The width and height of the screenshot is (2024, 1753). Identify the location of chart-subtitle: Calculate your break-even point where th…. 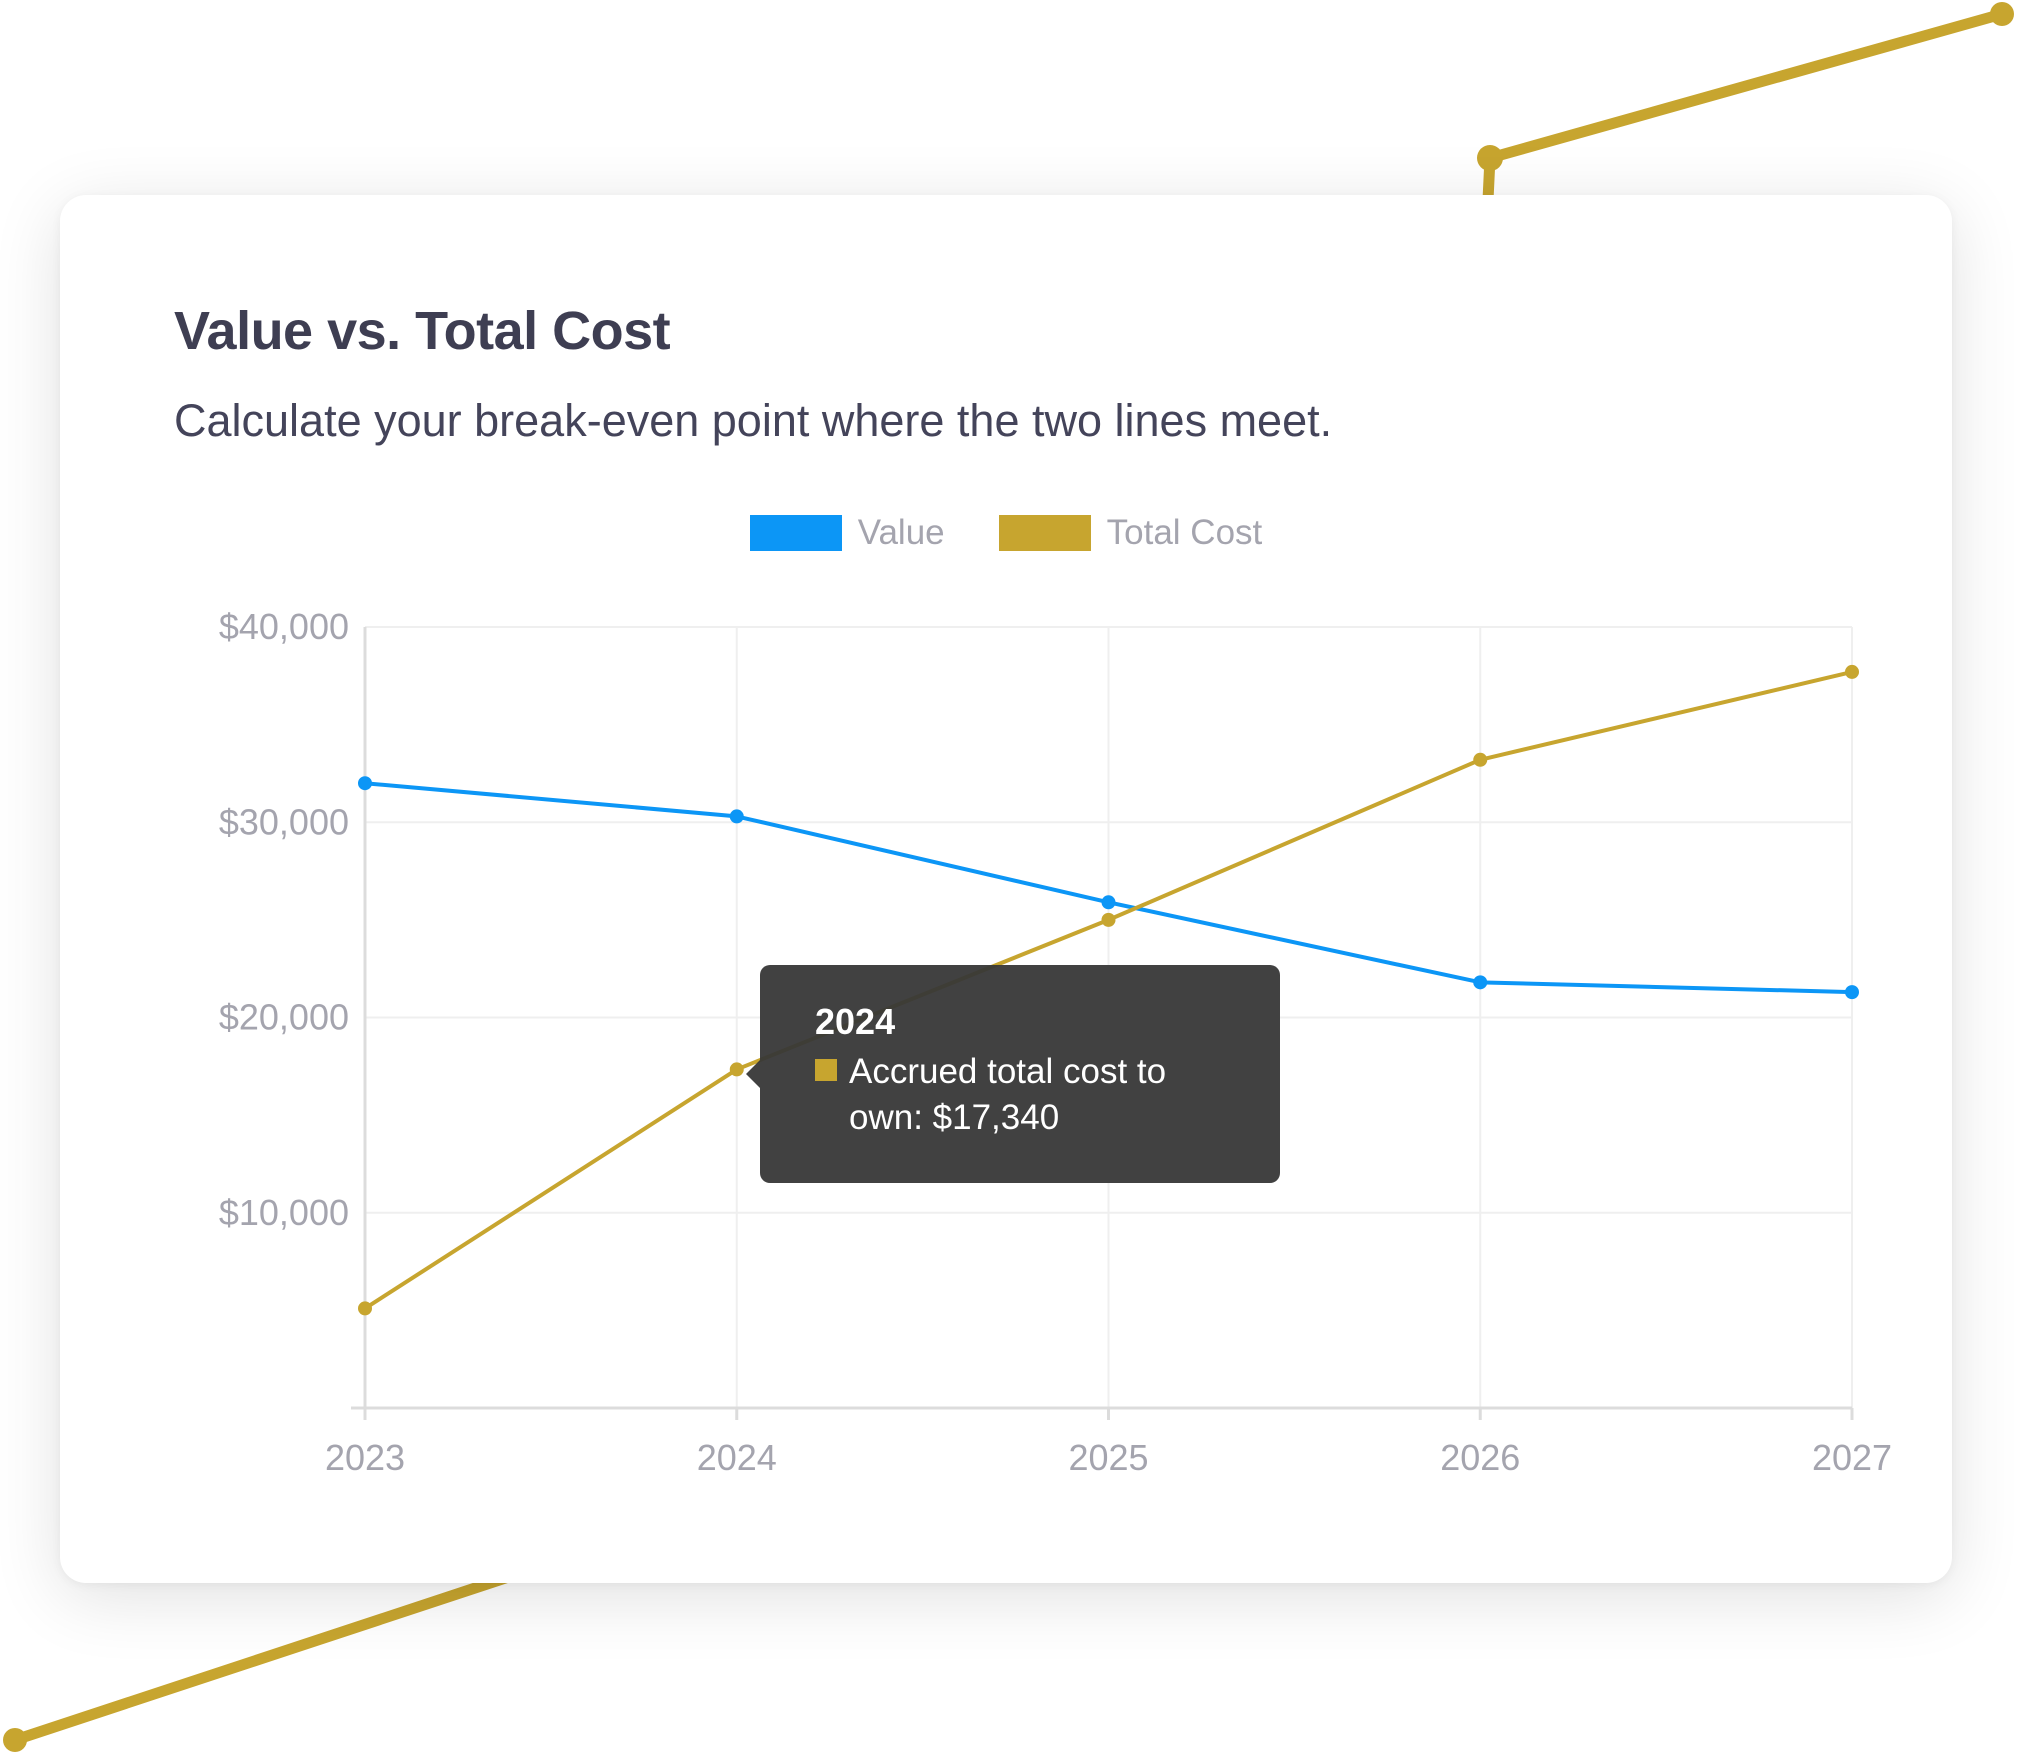
(753, 420).